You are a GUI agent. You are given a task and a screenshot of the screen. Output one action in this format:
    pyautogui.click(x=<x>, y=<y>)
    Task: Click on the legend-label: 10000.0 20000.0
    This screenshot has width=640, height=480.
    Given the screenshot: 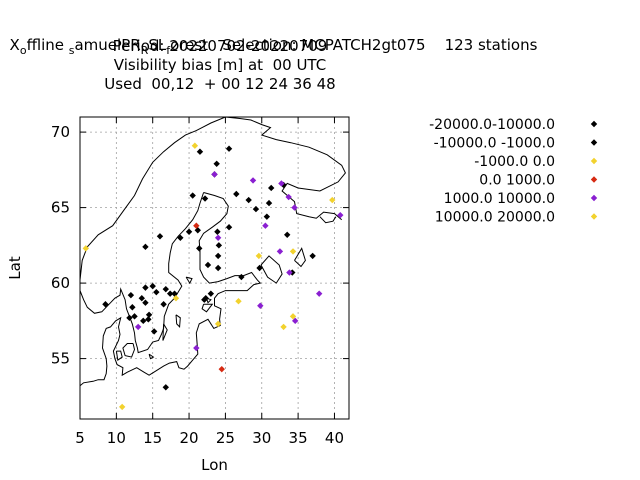 What is the action you would take?
    pyautogui.click(x=495, y=218)
    